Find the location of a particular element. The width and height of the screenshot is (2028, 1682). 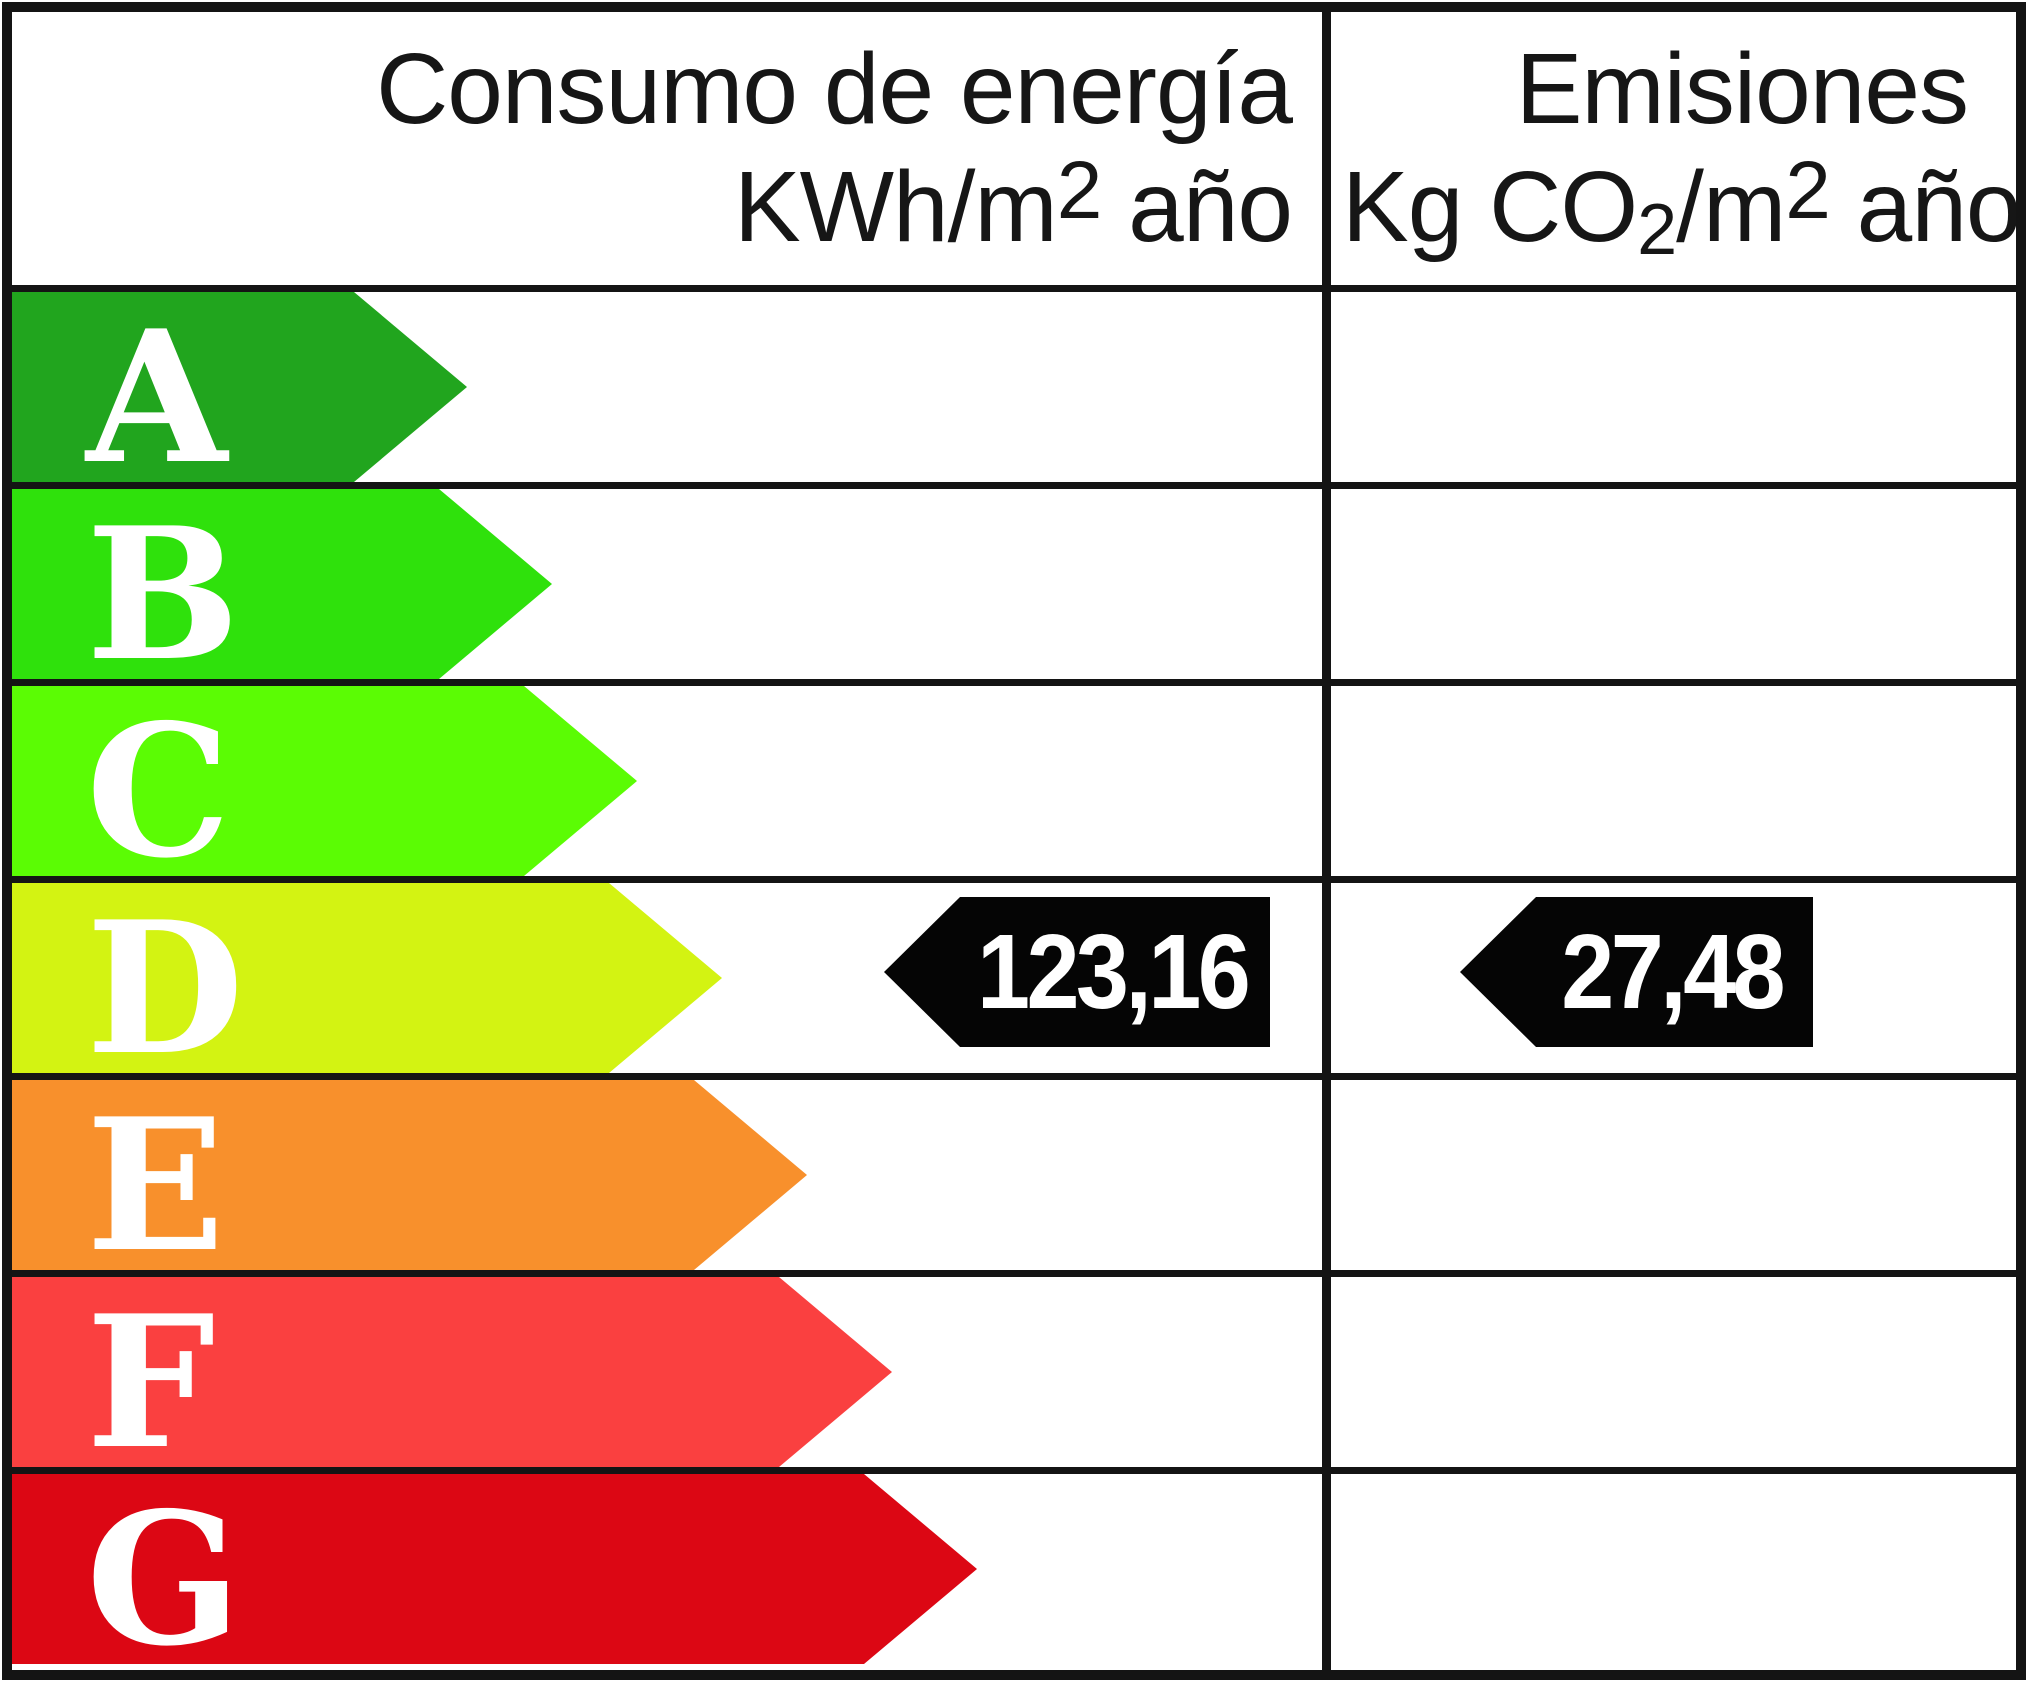

rating-letter-A: A is located at coordinates (157, 397).